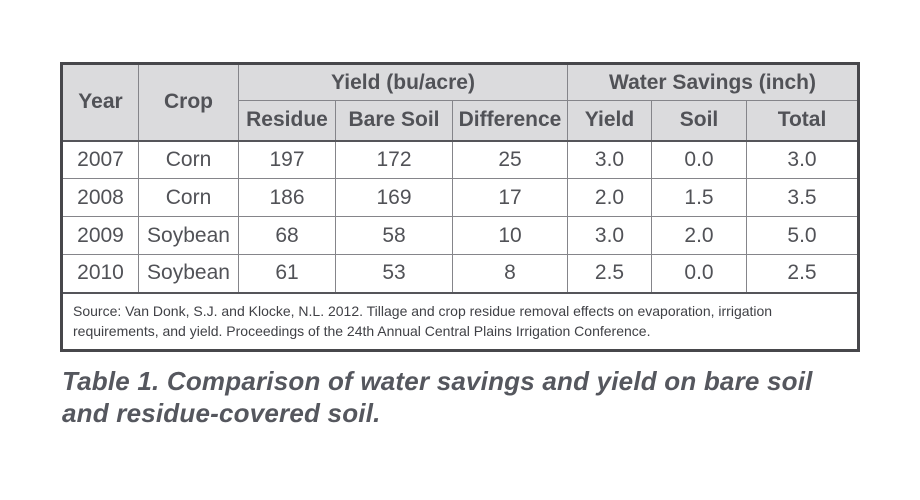 This screenshot has width=920, height=500. Describe the element at coordinates (510, 159) in the screenshot. I see `cell-difference: 25` at that location.